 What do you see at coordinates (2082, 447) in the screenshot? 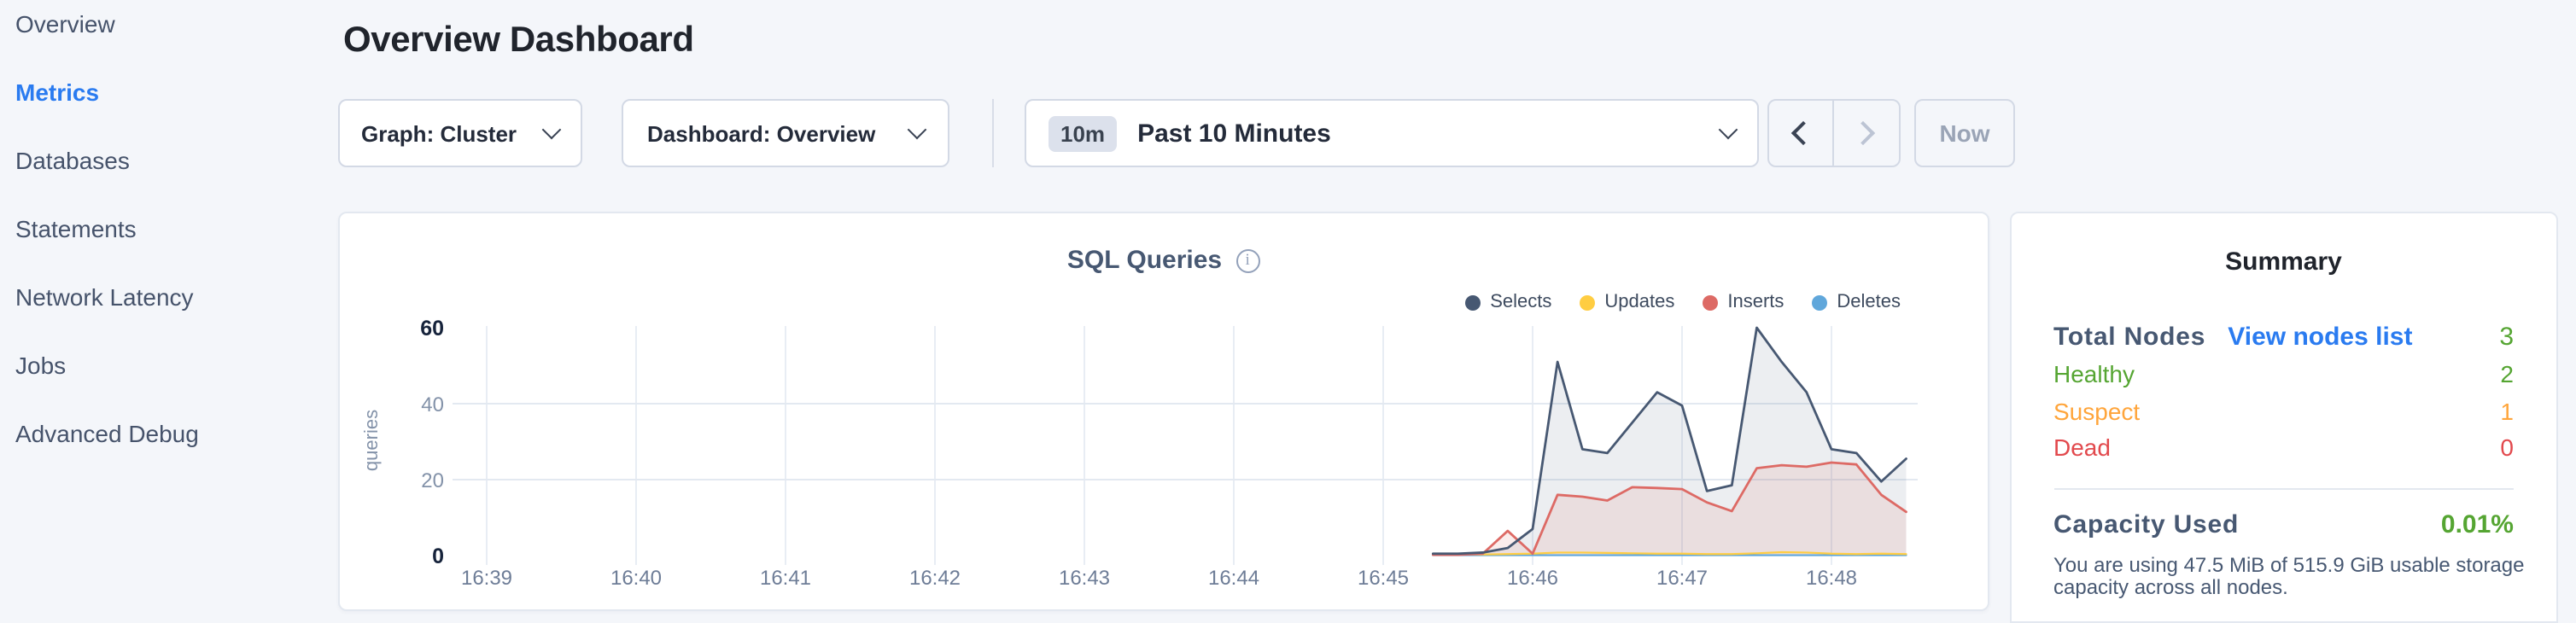
I see `node-status-label: Dead` at bounding box center [2082, 447].